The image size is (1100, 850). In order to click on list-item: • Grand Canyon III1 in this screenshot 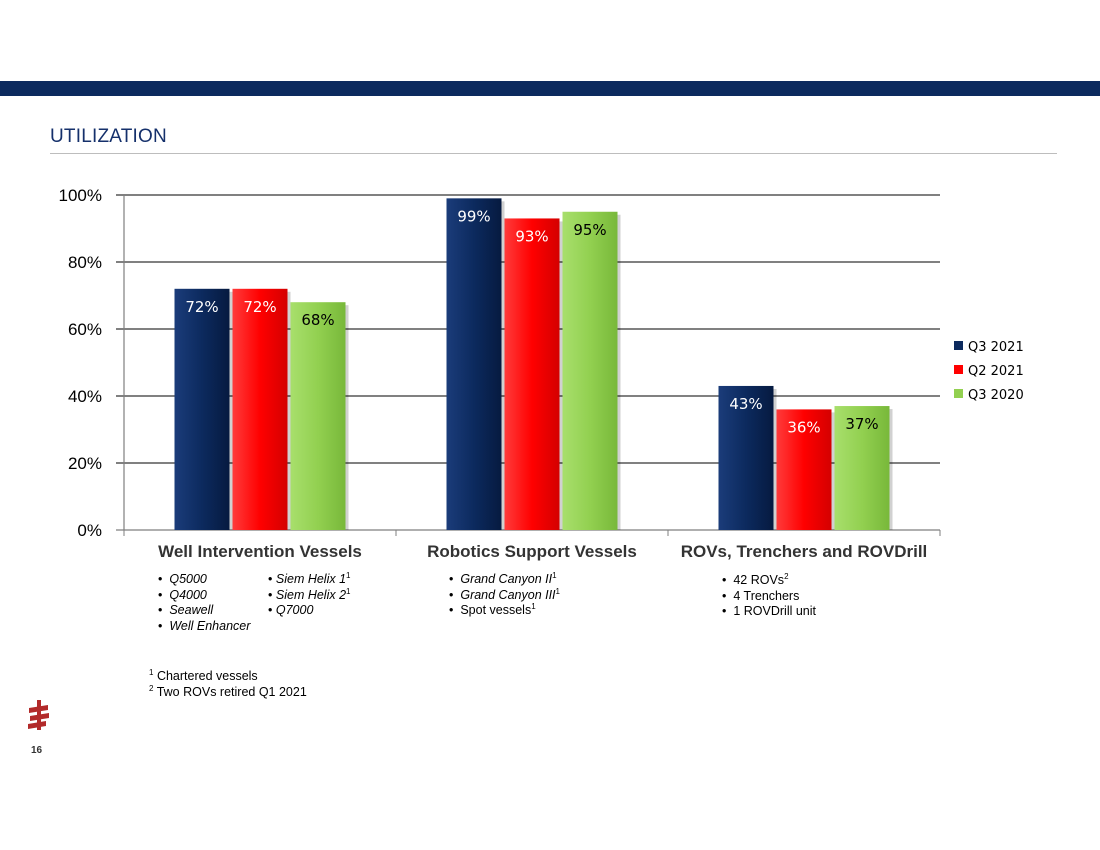, I will do `click(504, 594)`.